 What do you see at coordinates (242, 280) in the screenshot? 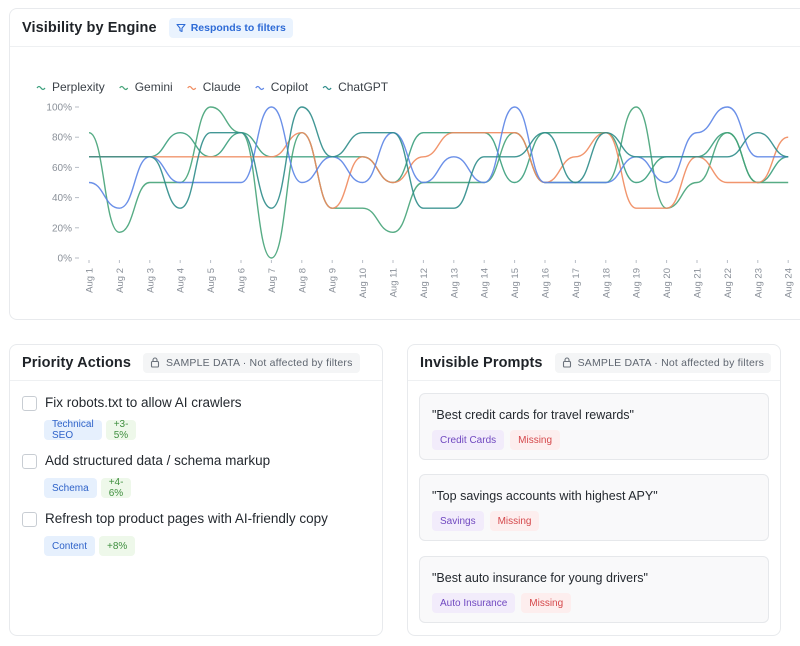
I see `x-tick-label: Aug 6` at bounding box center [242, 280].